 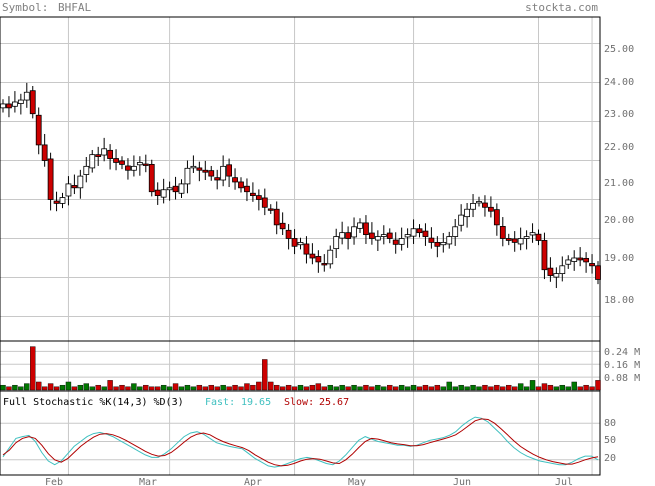 I want to click on month-label: May, so click(x=357, y=481).